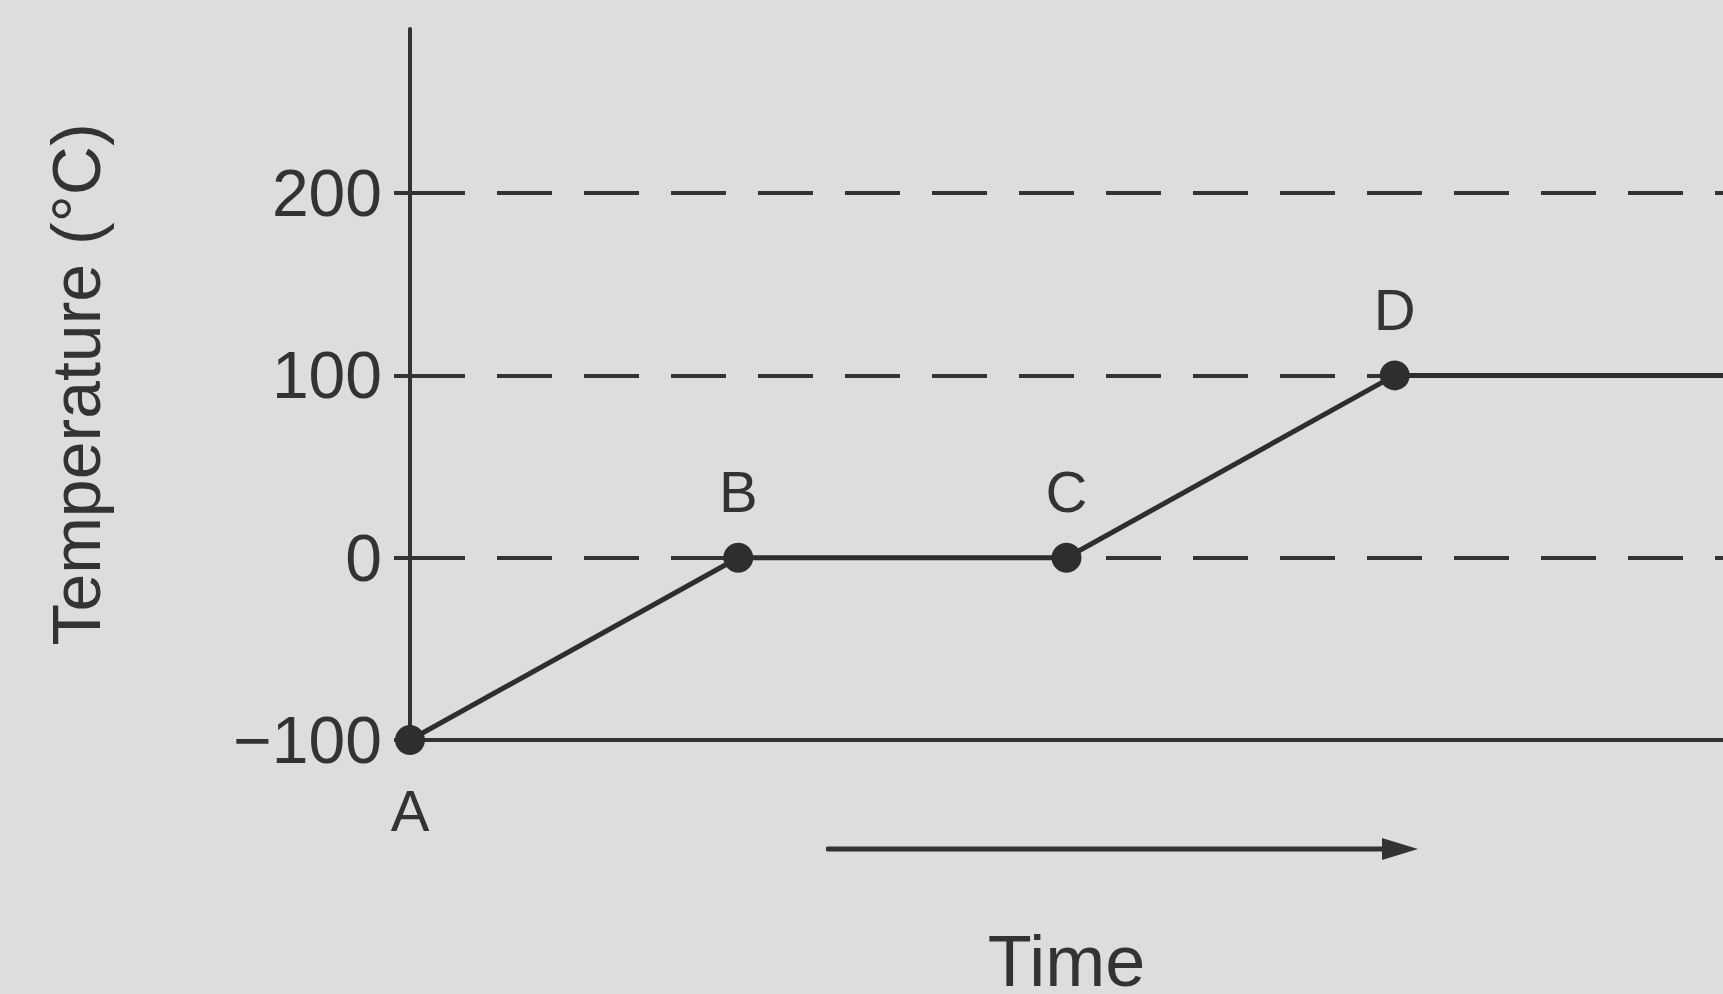 The height and width of the screenshot is (994, 1723). Describe the element at coordinates (307, 740) in the screenshot. I see `y-tick-label: −100` at that location.